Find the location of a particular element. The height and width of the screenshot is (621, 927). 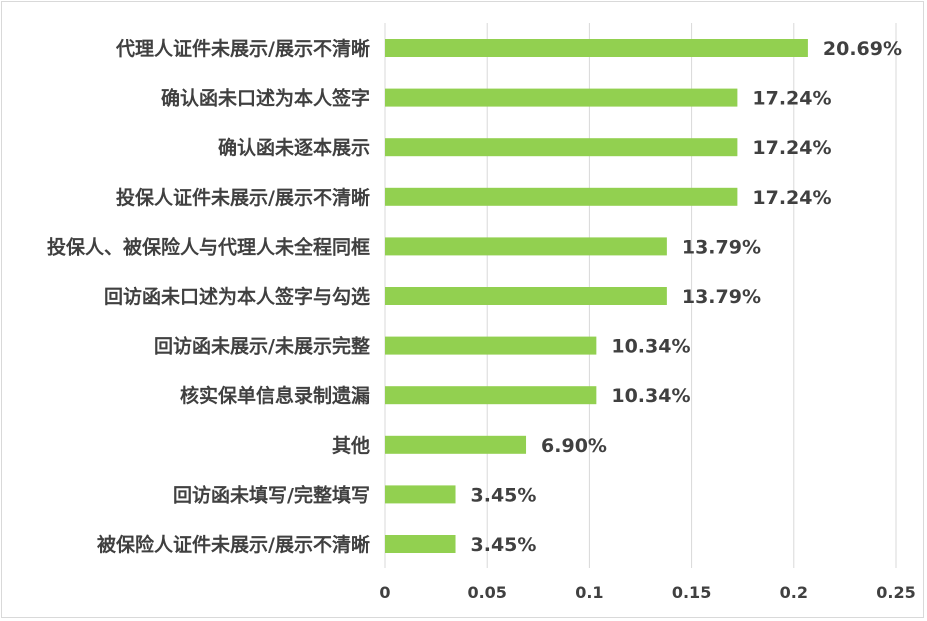

x-axis-tick-labels: 0 0.05 0.1 0.15 0.2 0.25 is located at coordinates (647, 592).